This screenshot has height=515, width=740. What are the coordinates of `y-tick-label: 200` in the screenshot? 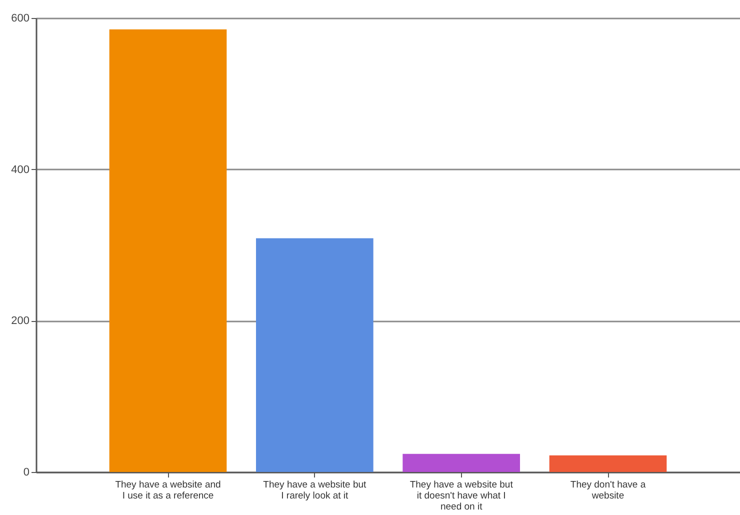 It's located at (20, 321).